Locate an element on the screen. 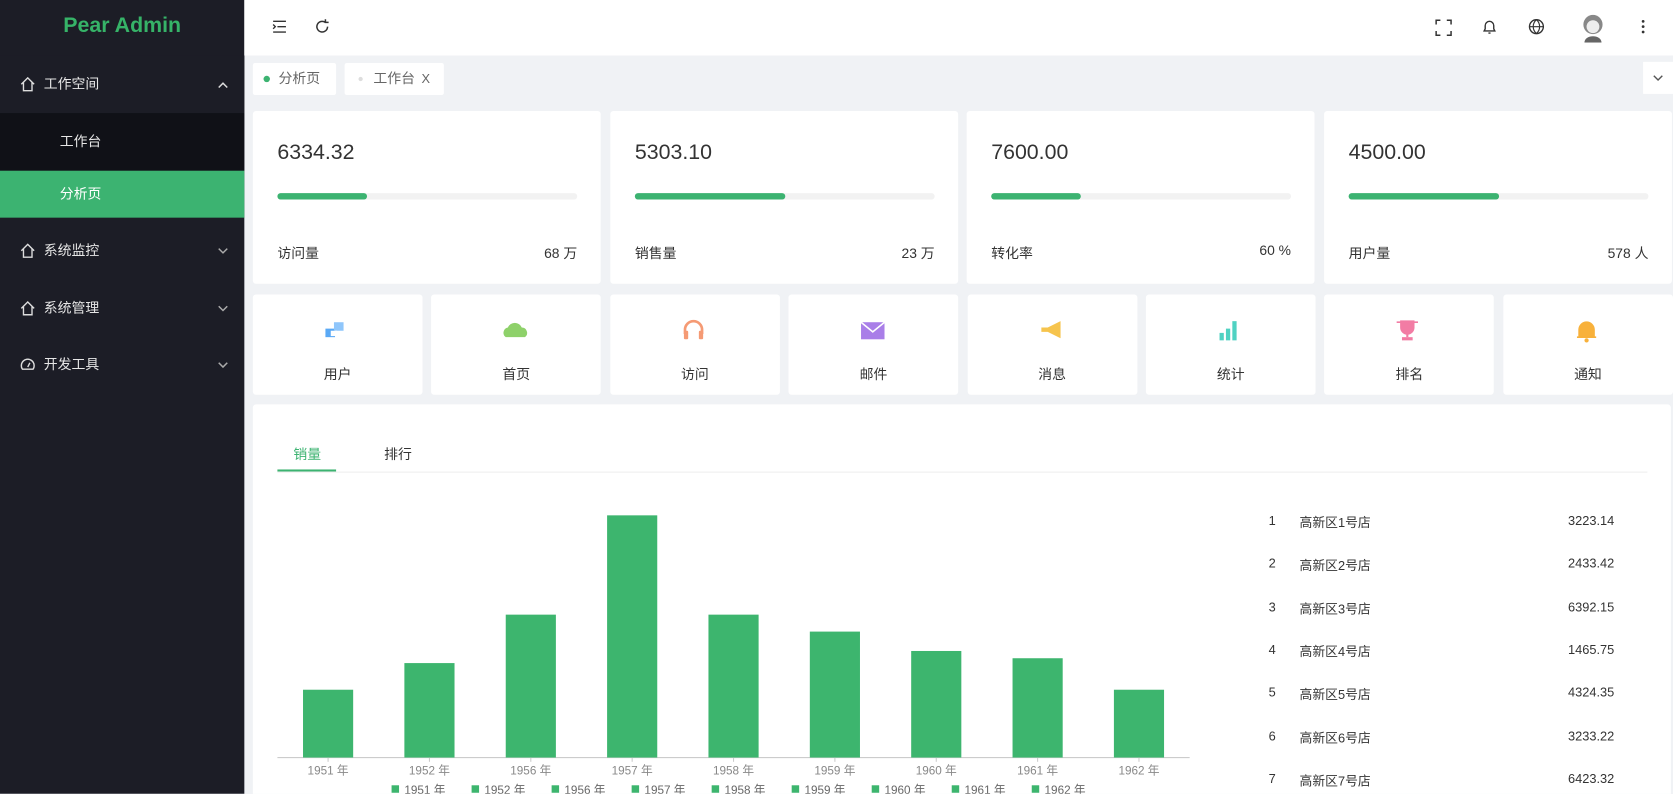 This screenshot has height=794, width=1673. menu-label: 工作空间 is located at coordinates (71, 83).